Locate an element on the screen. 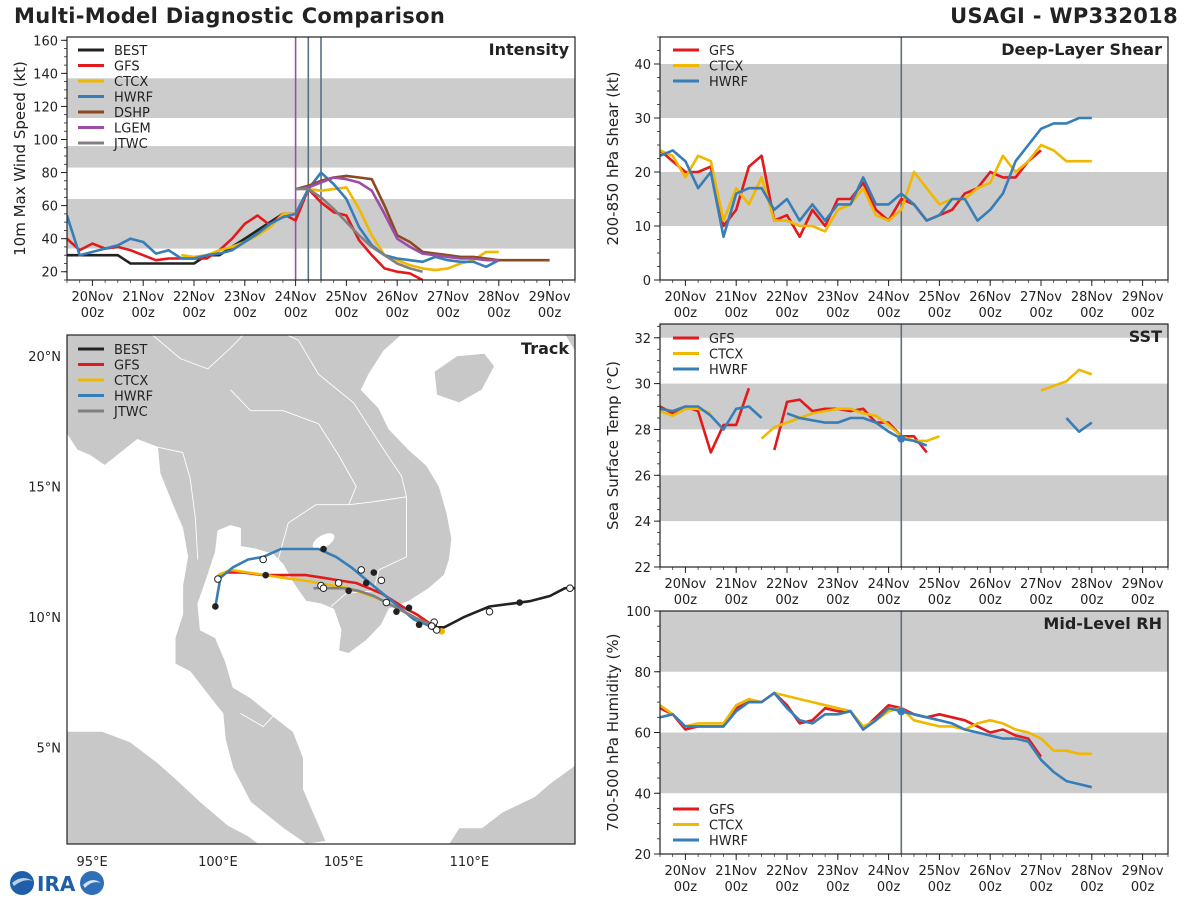 The image size is (1200, 900). y-tick-label: 30 is located at coordinates (642, 119).